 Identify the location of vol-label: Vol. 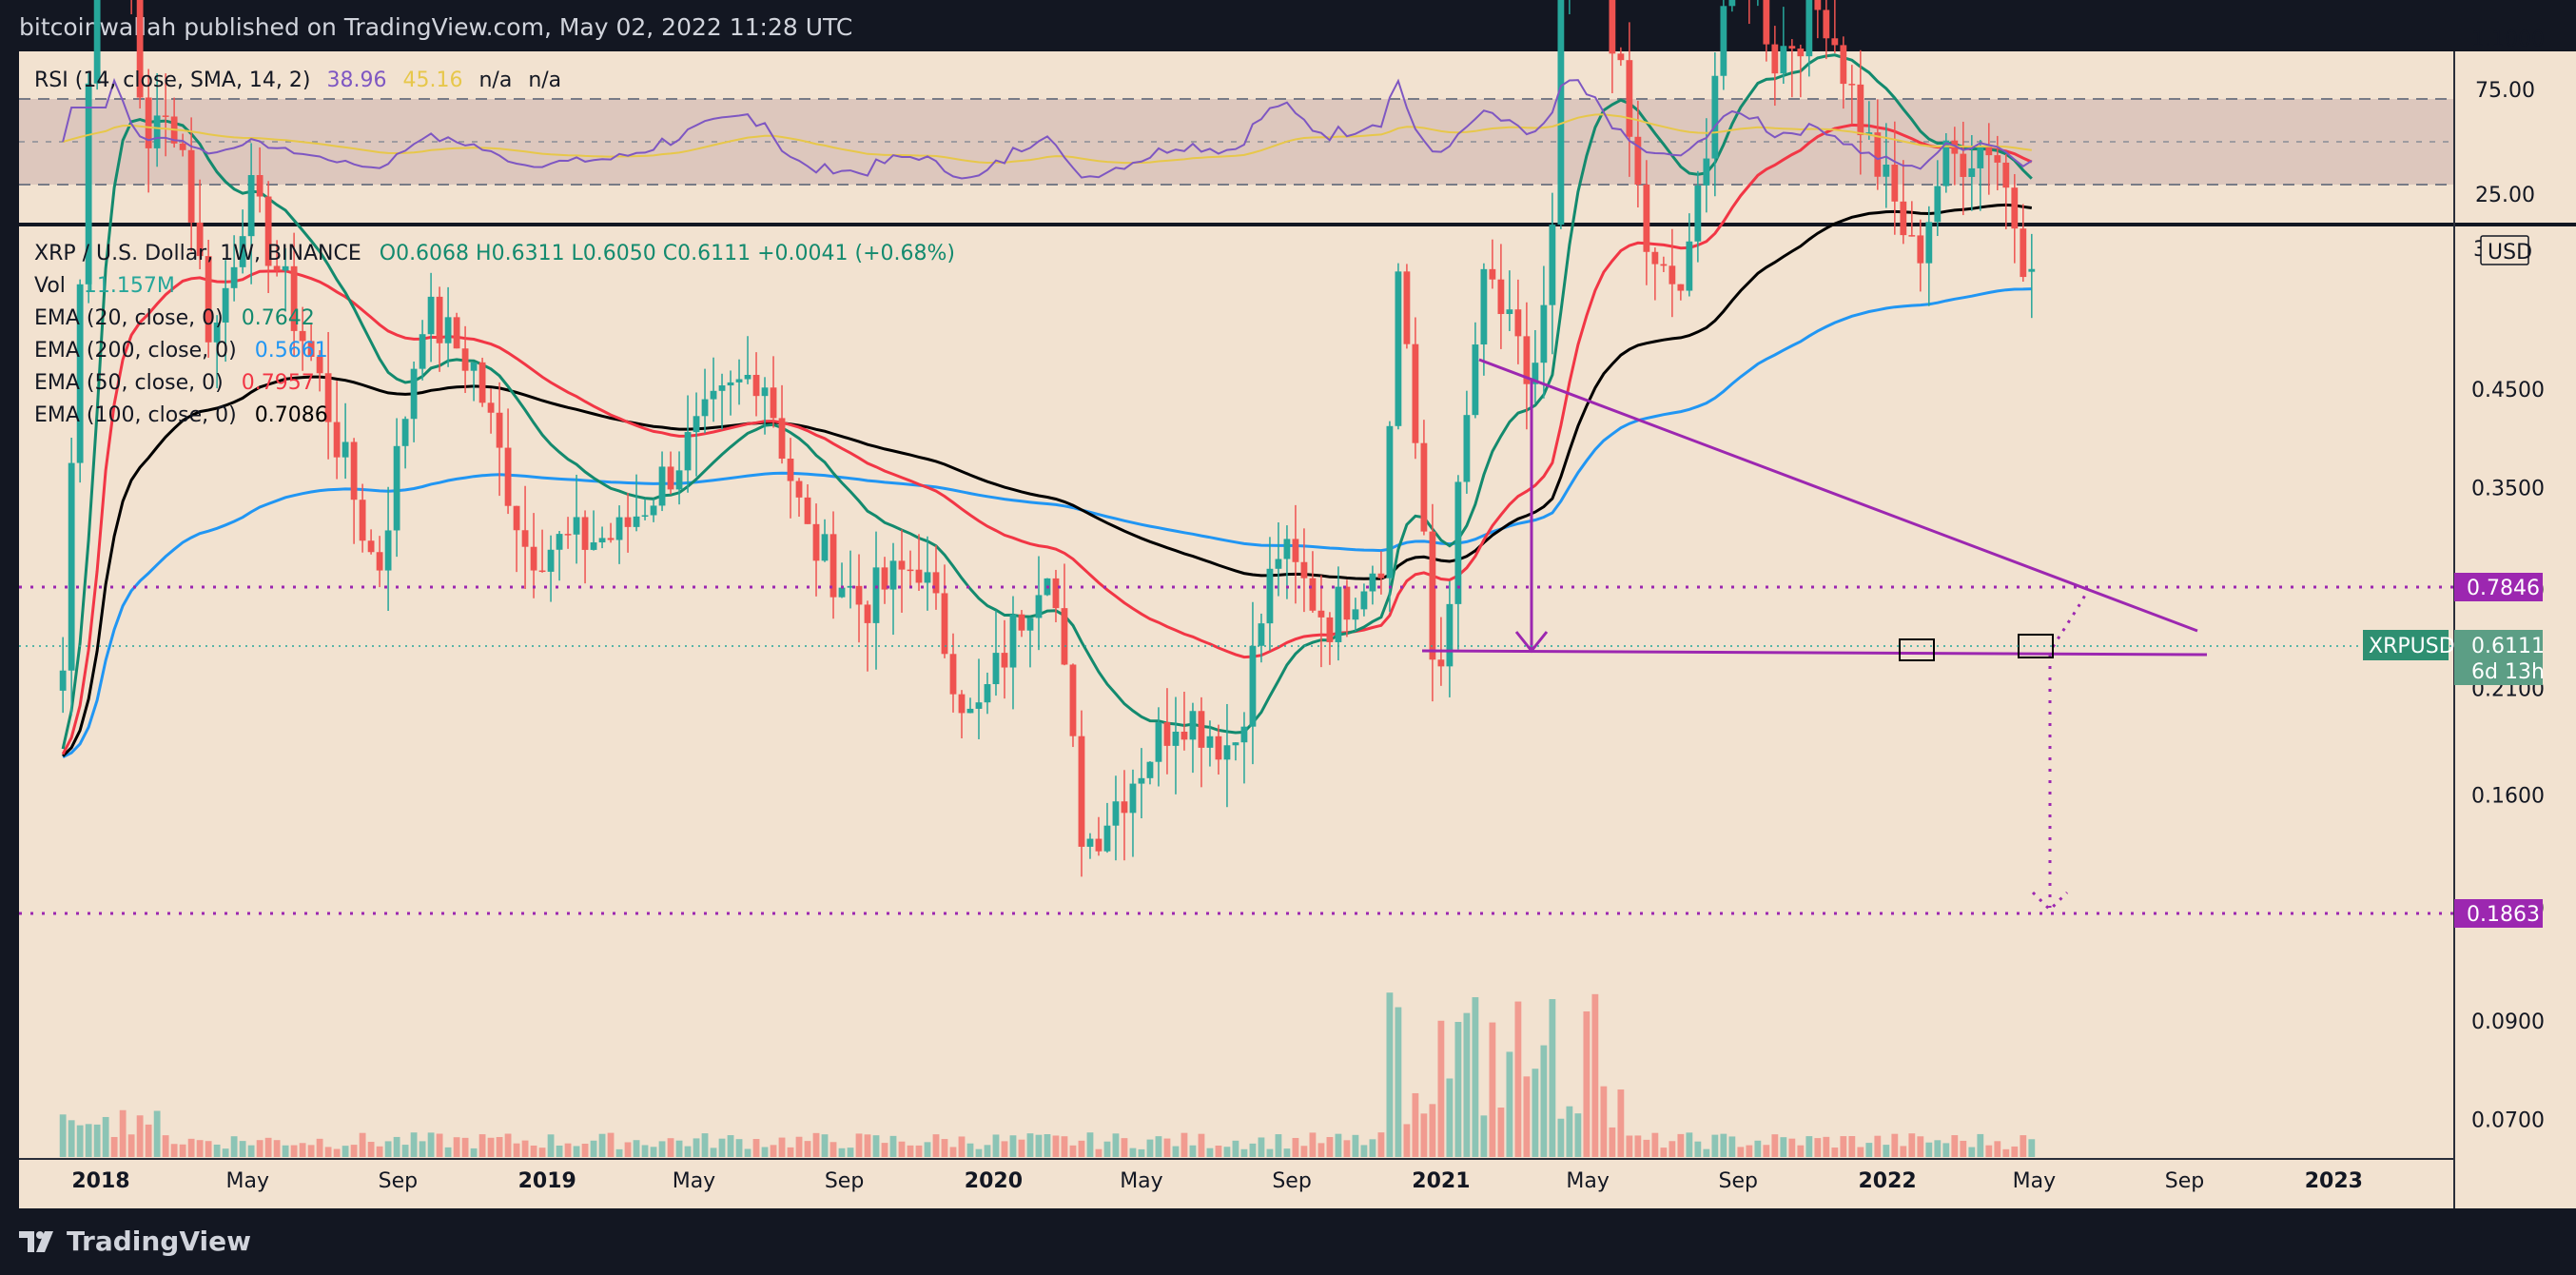
(50, 286).